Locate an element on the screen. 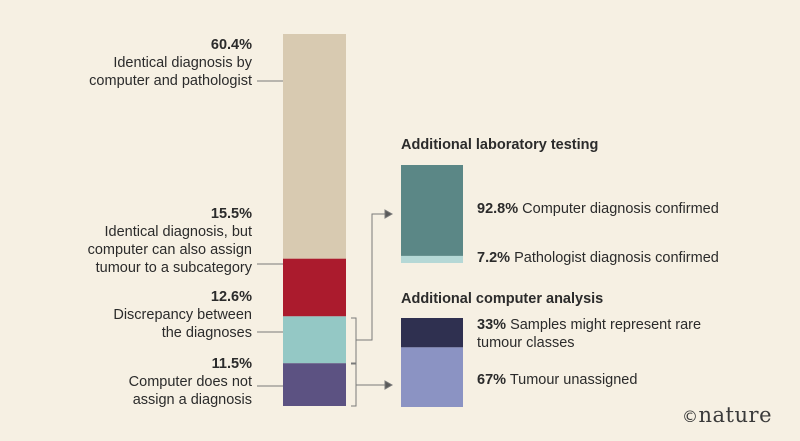  lab-label-computer: 92.8% Computer diagnosis confirmed is located at coordinates (598, 209).